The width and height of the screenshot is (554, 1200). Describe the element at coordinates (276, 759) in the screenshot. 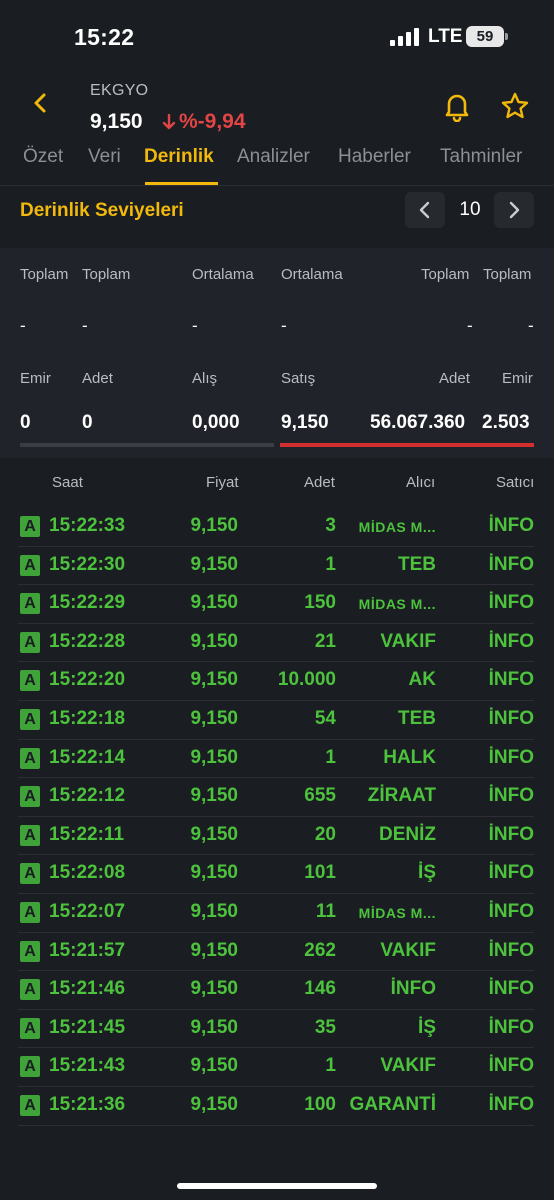

I see `trade-row: A 15:22:14 9,150 1 HALK İNFO` at that location.